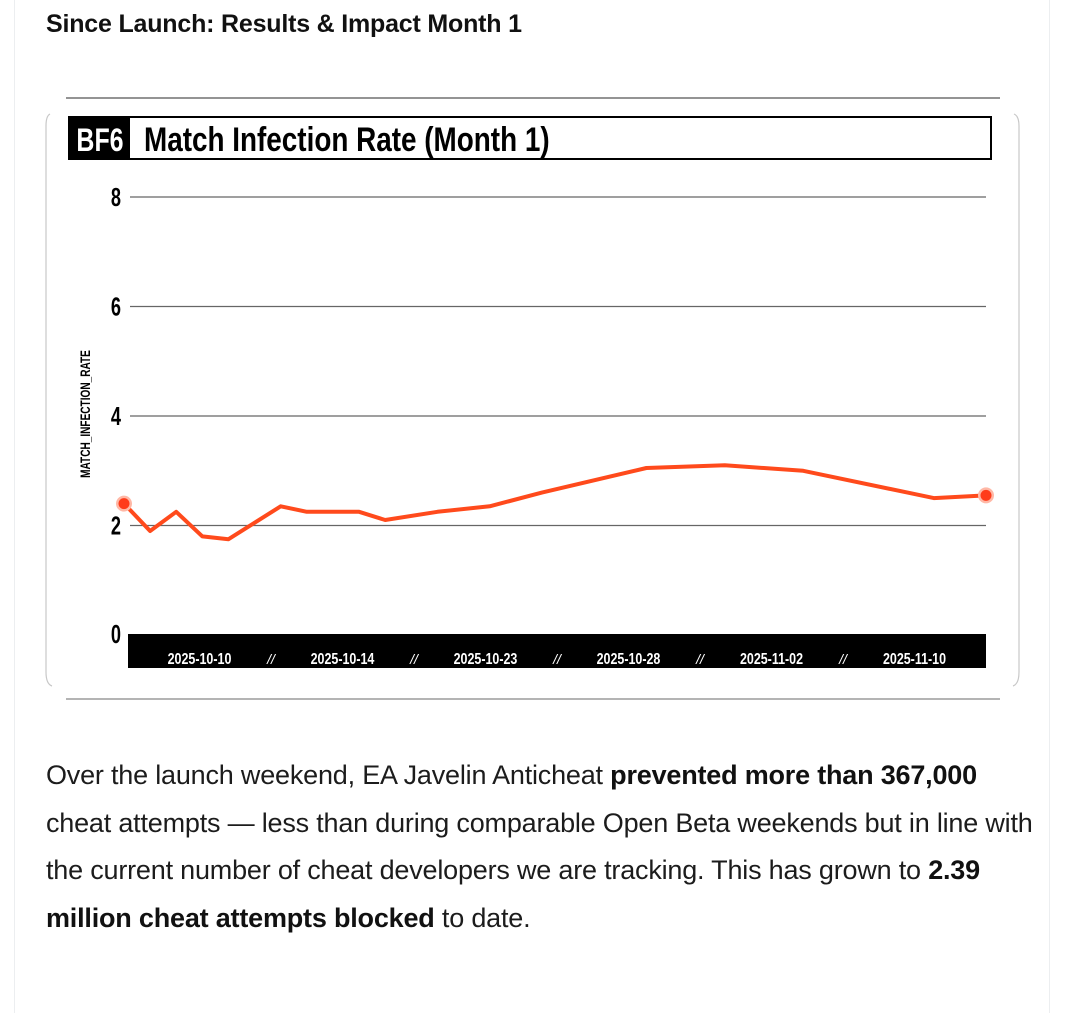 The width and height of the screenshot is (1080, 1013). I want to click on paragraph-bold-1: prevented more than 367,000, so click(793, 775).